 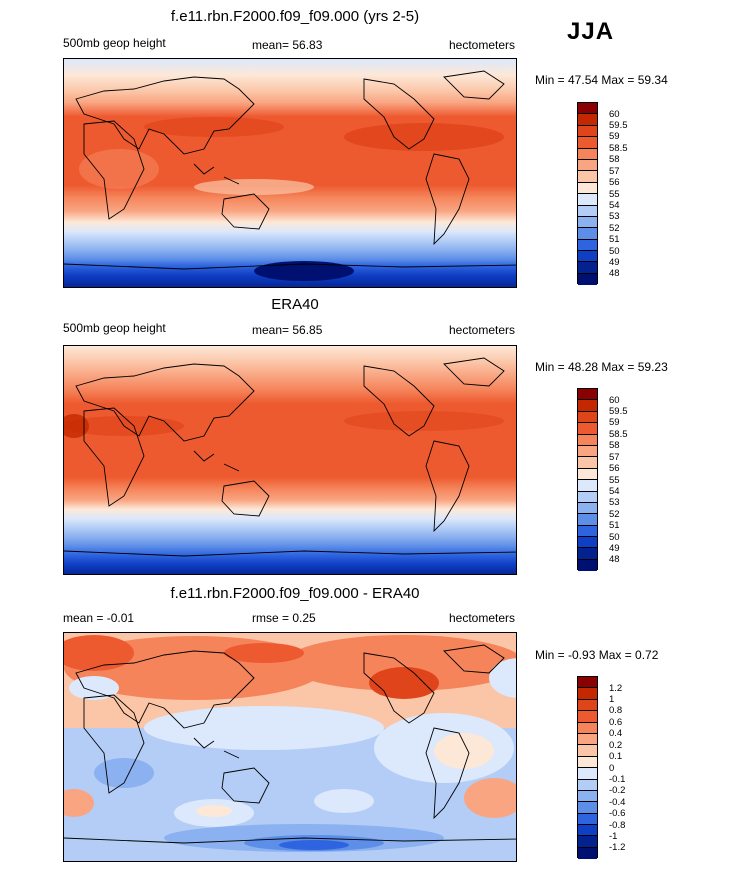 I want to click on panel-2-title: ERA40, so click(x=295, y=304).